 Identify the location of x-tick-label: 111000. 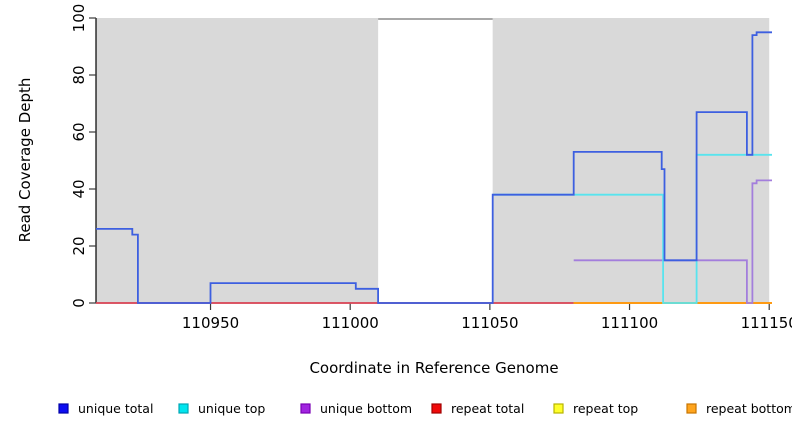
(350, 323).